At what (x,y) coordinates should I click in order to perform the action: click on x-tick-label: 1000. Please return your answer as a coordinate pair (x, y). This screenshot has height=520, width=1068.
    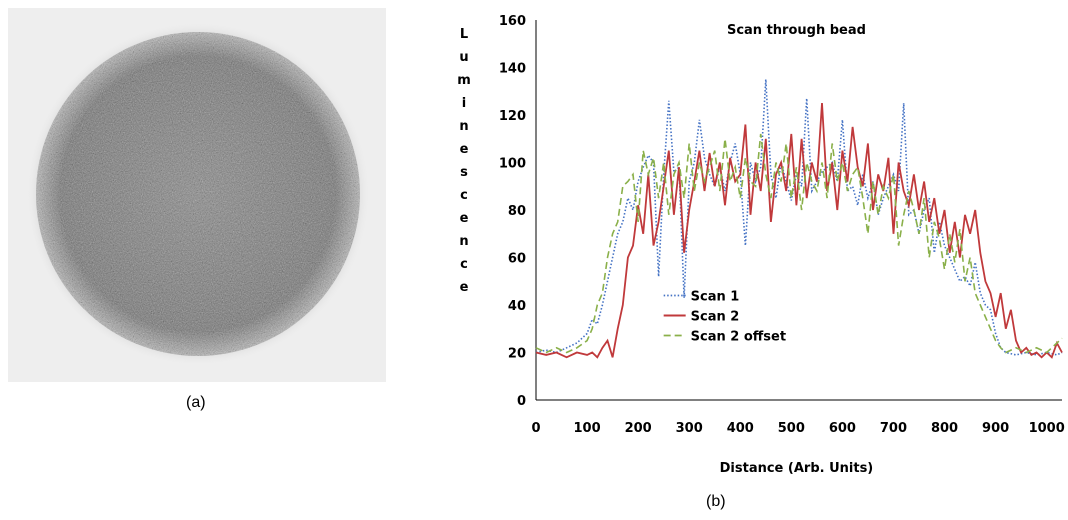
    Looking at the image, I should click on (1047, 428).